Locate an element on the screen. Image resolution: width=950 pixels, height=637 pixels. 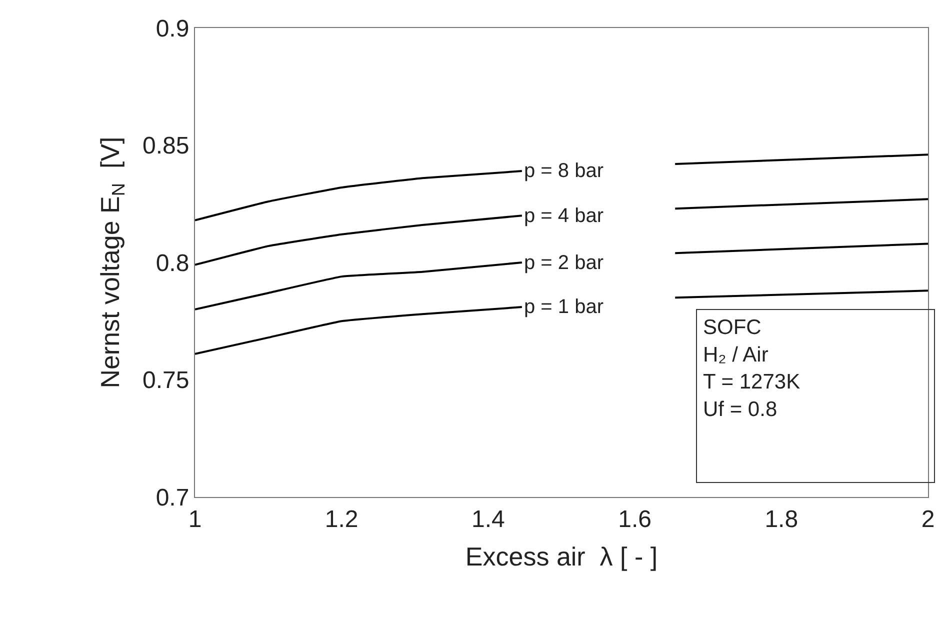
series-label: p = 4 bar is located at coordinates (564, 216).